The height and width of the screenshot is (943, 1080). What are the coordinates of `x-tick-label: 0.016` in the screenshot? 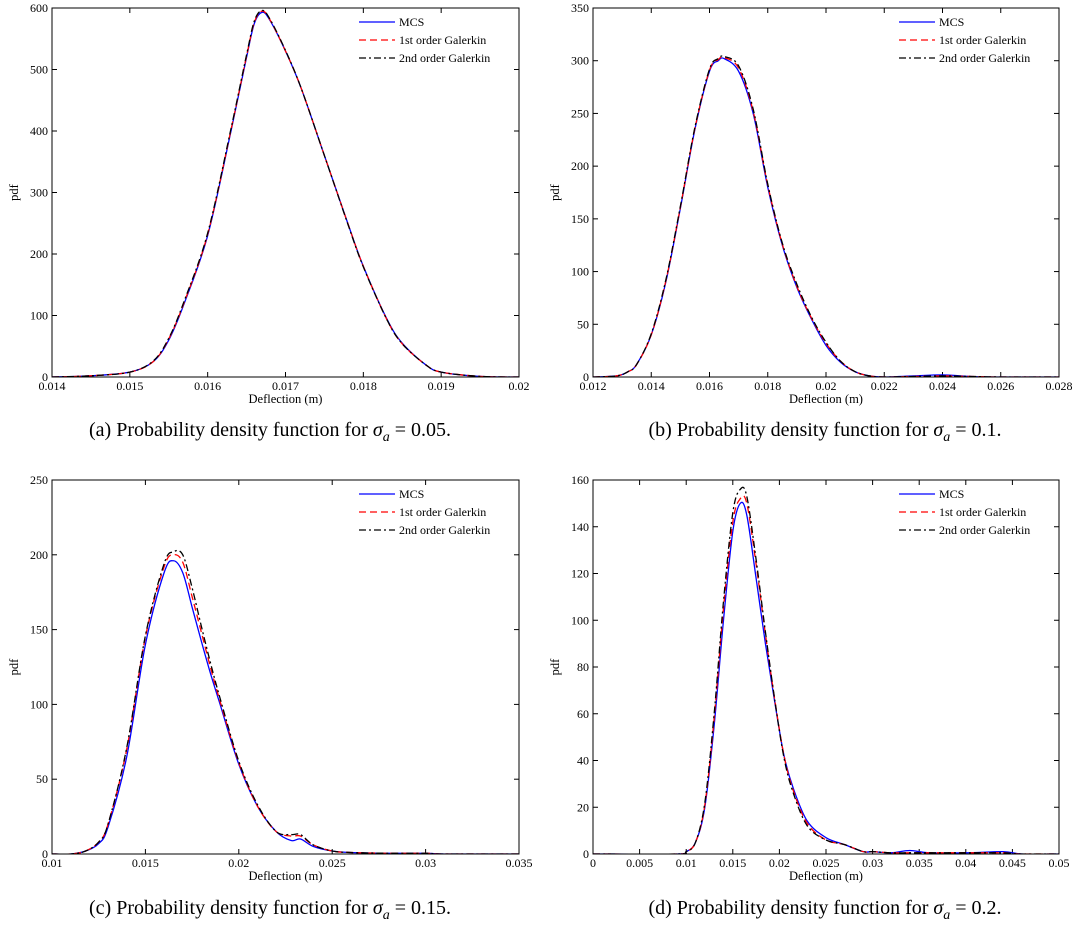 It's located at (207, 386).